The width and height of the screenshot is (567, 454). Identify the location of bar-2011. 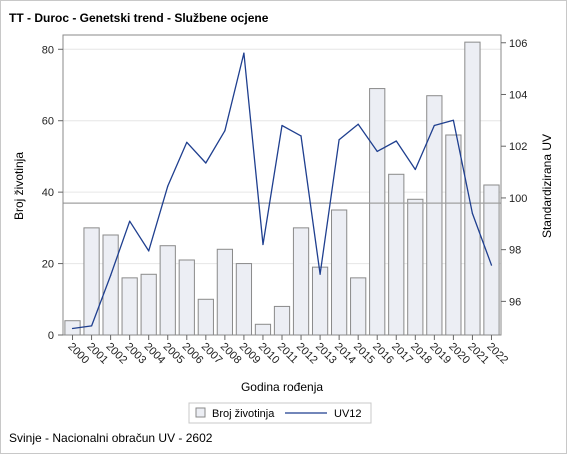
(282, 320).